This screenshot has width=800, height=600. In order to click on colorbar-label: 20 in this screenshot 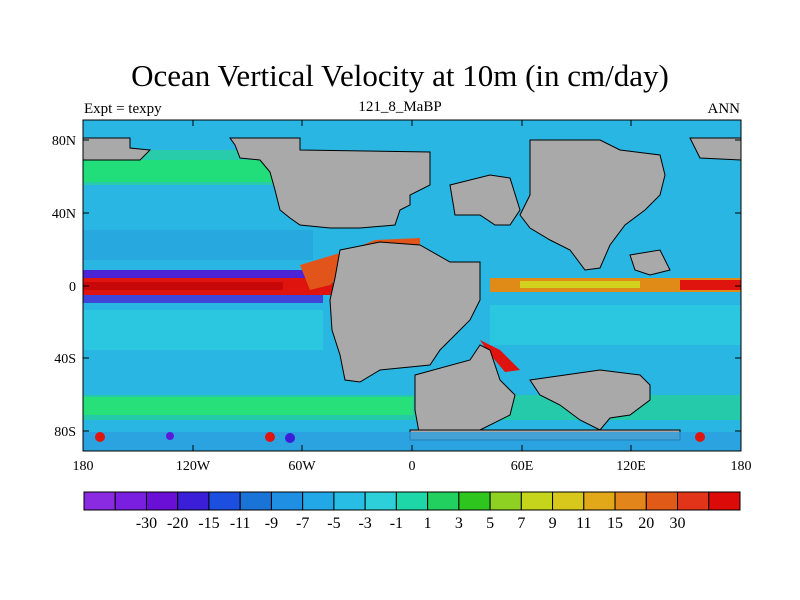, I will do `click(646, 523)`.